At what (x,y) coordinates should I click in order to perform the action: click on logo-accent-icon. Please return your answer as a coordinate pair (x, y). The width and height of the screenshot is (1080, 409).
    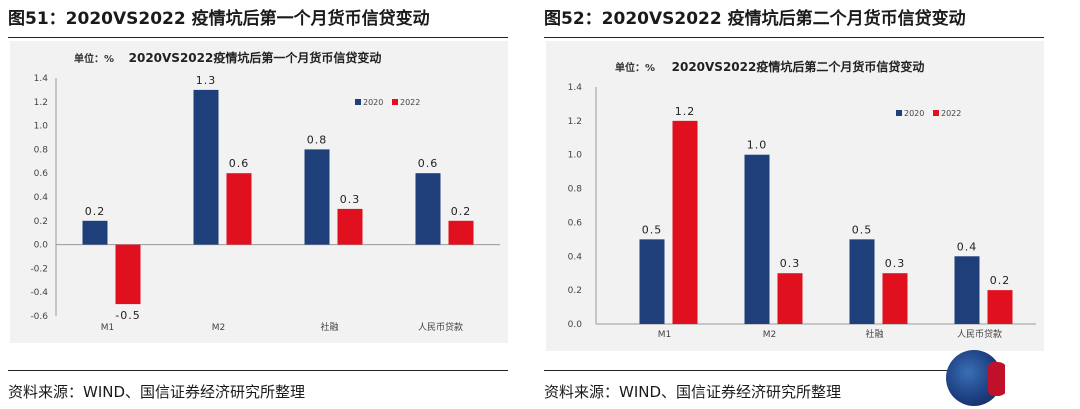
    Looking at the image, I should click on (998, 379).